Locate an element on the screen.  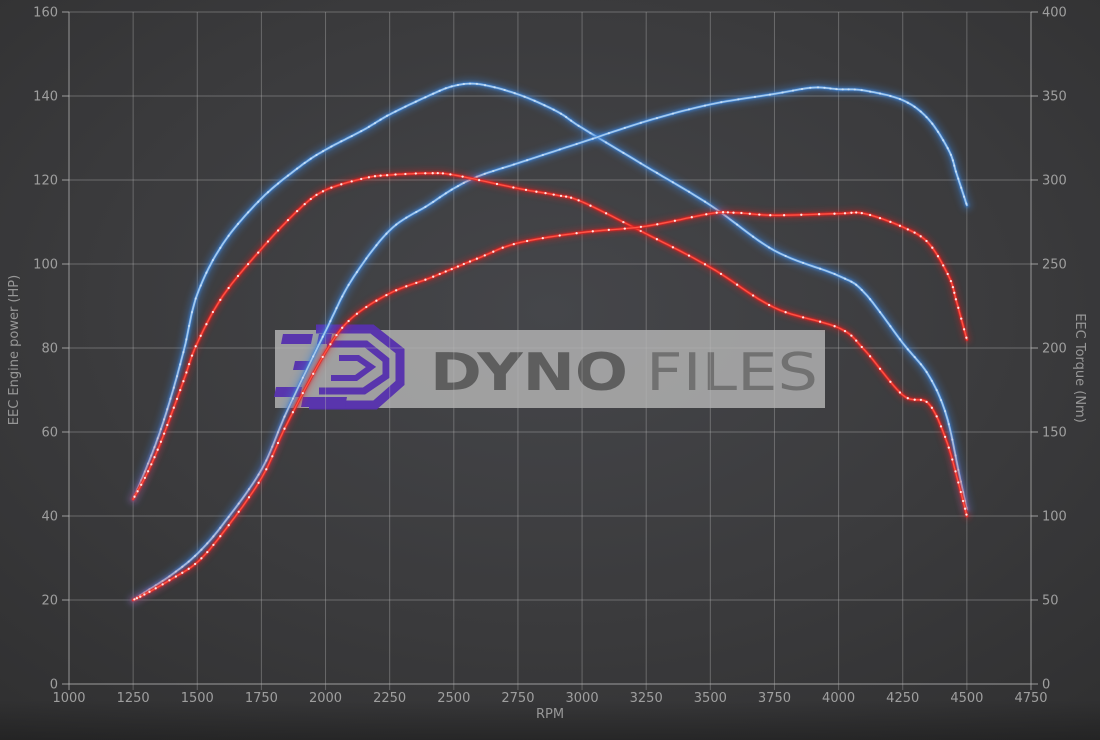
bottom-shade is located at coordinates (550, 720).